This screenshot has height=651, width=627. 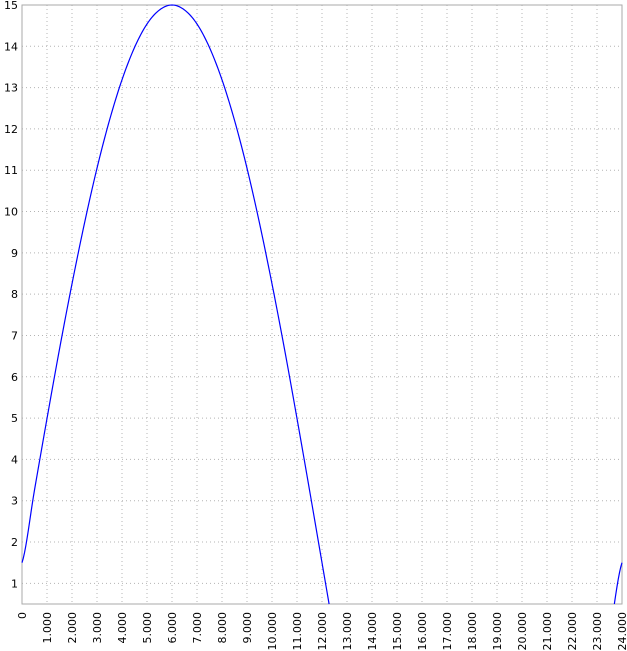 I want to click on y-tick-label: 7, so click(x=14, y=335).